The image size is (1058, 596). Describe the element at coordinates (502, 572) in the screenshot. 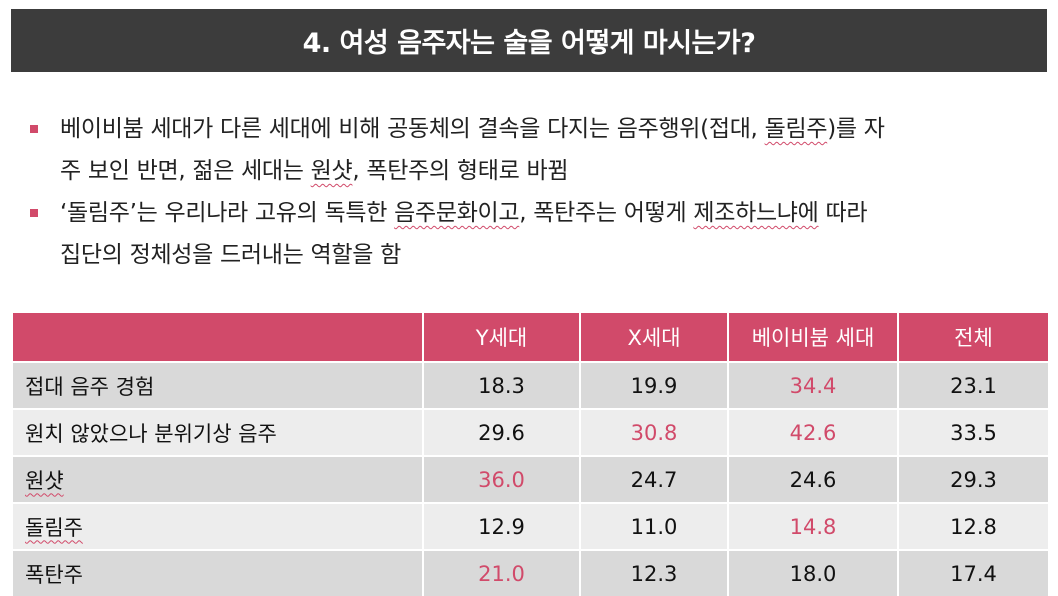

I see `table-cell: 21.0` at that location.